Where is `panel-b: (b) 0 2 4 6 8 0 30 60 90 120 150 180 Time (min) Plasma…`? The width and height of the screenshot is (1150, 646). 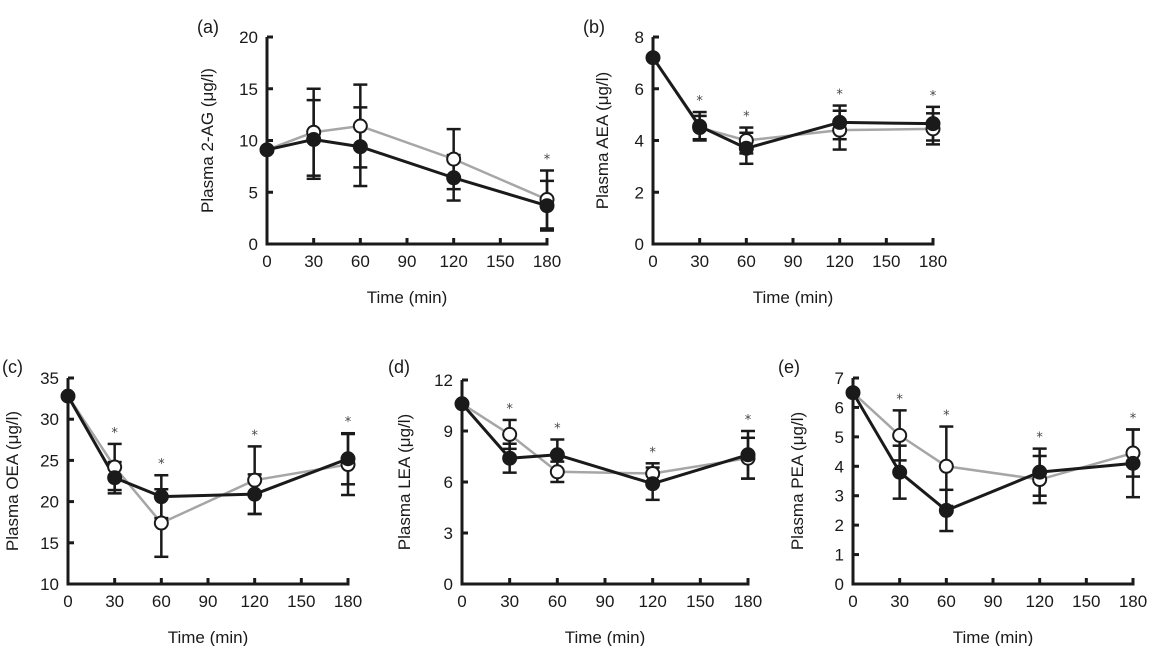
panel-b: (b) 0 2 4 6 8 0 30 60 90 120 150 180 Time (min) Plasma… is located at coordinates (765, 162).